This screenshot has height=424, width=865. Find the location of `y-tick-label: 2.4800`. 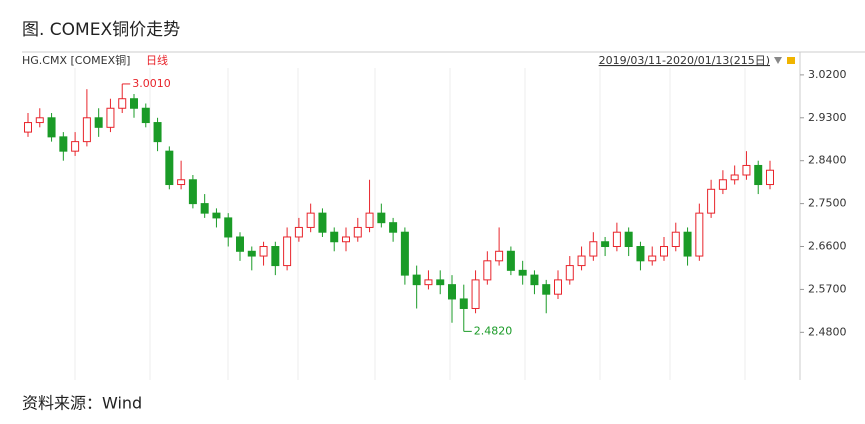

y-tick-label: 2.4800 is located at coordinates (827, 331).